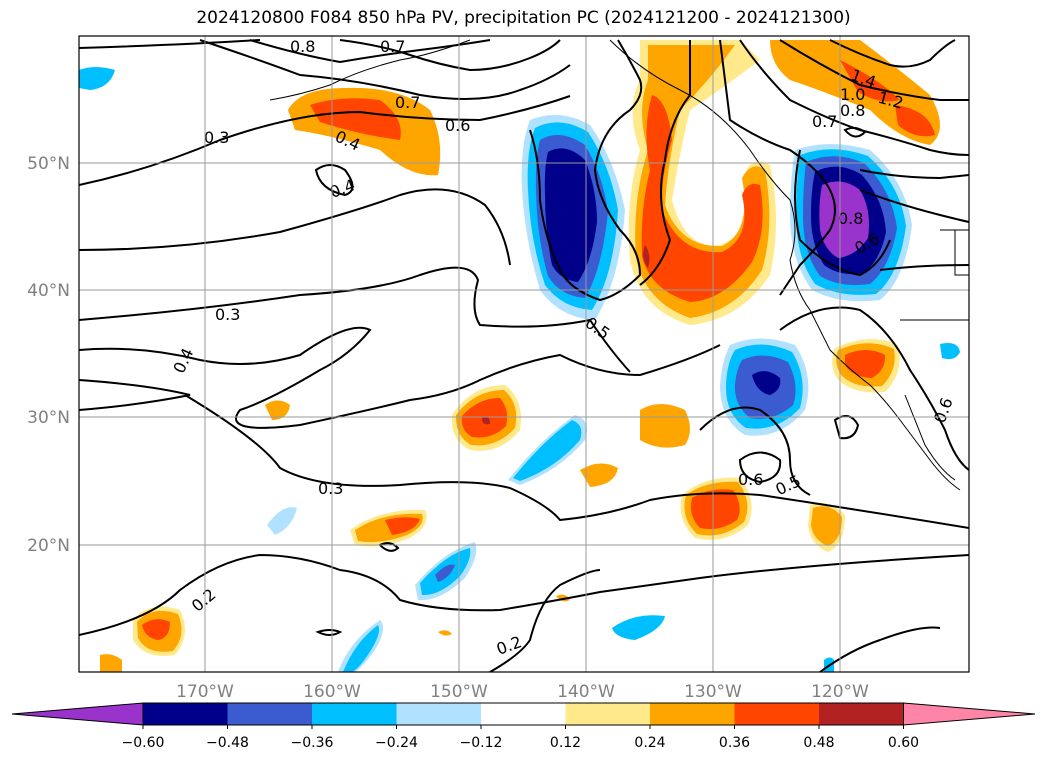 This screenshot has width=1047, height=765. I want to click on colorbar-tick-label: −0.48, so click(227, 743).